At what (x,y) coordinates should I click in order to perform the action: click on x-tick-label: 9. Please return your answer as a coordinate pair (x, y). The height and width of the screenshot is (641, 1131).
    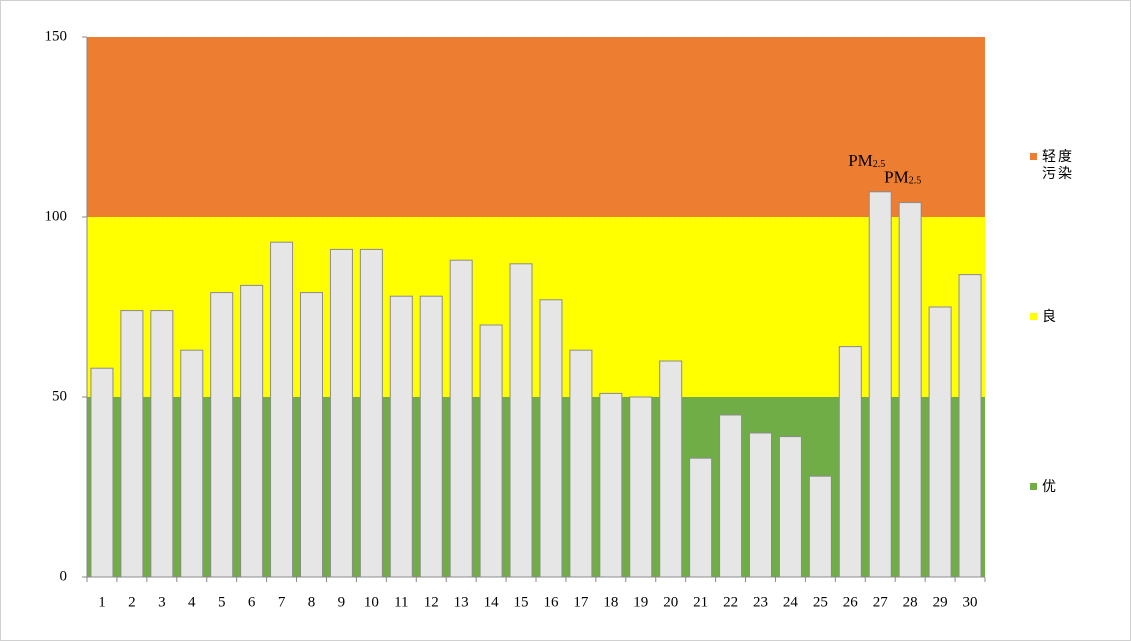
    Looking at the image, I should click on (342, 602).